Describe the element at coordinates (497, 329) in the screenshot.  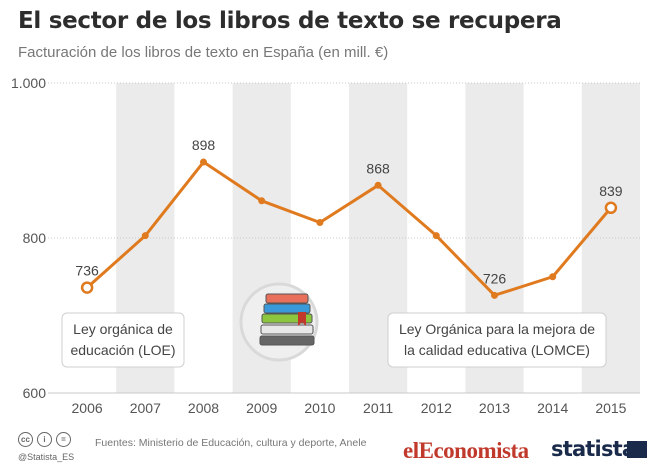
I see `annotation-text: Ley Orgánica para la mejora de` at that location.